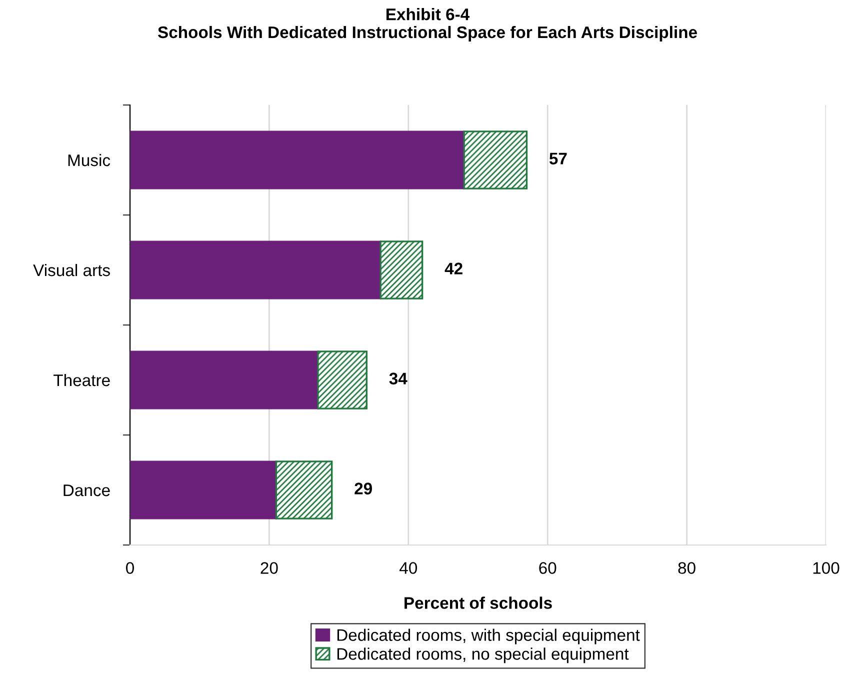  I want to click on legend-label: Dedicated rooms, with special equipment, so click(488, 636).